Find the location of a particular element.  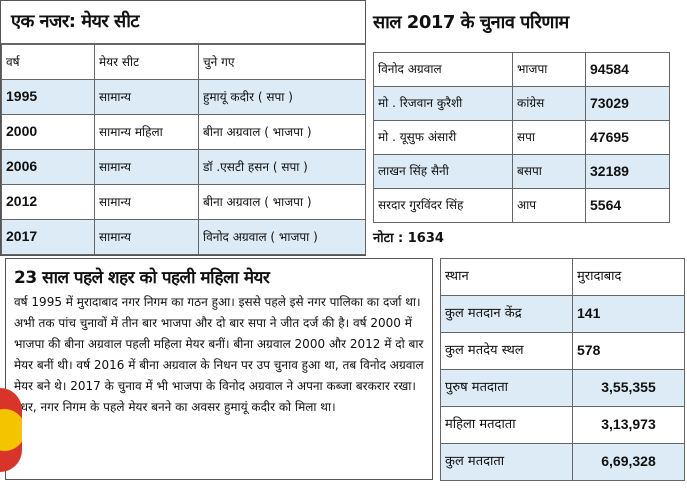

logo-emblem is located at coordinates (11, 430).